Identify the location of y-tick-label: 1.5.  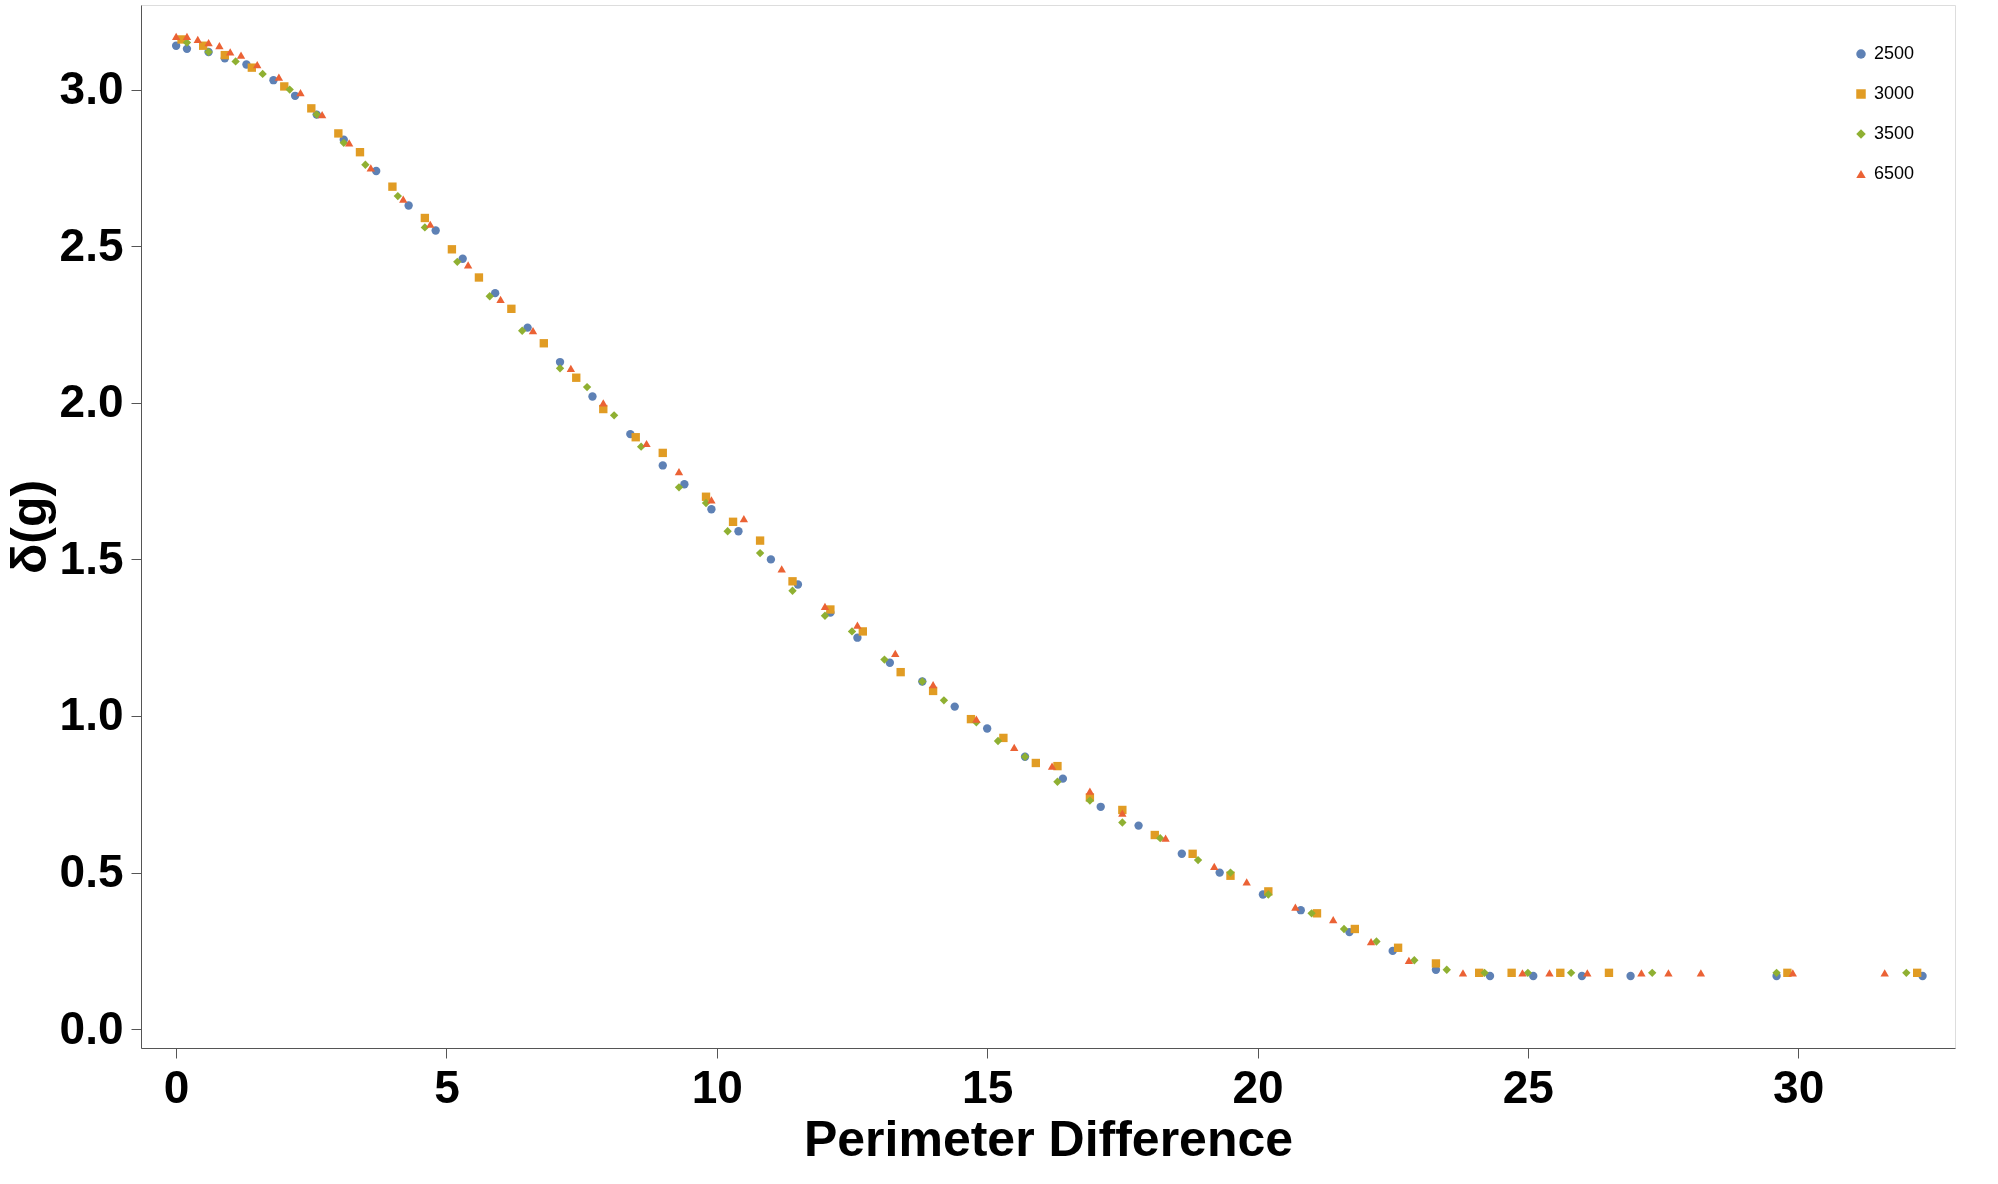
(91, 557).